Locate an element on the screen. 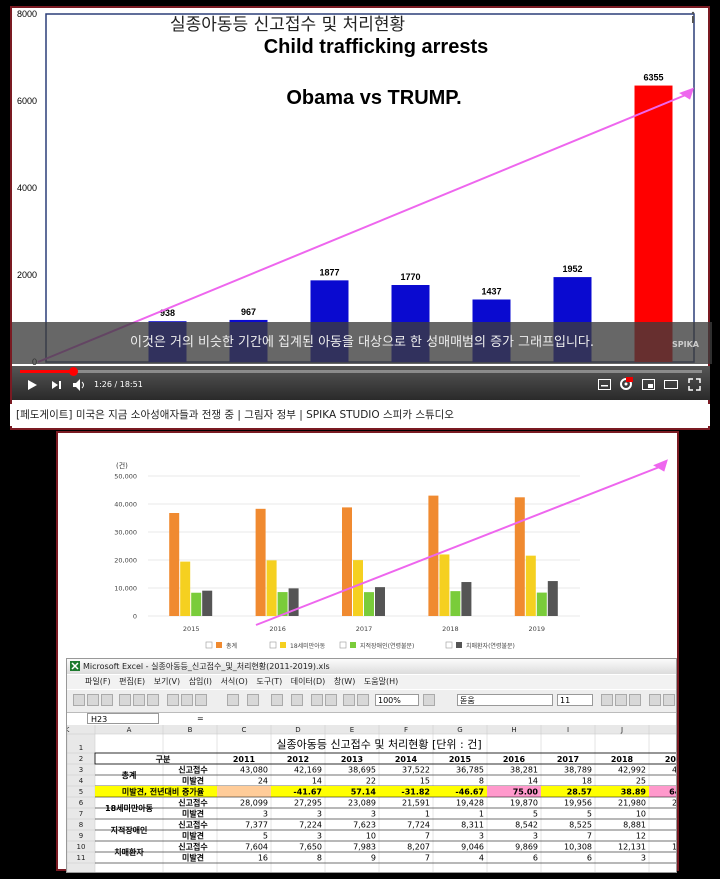 The image size is (720, 879). menu-file: 파일(F) is located at coordinates (98, 681).